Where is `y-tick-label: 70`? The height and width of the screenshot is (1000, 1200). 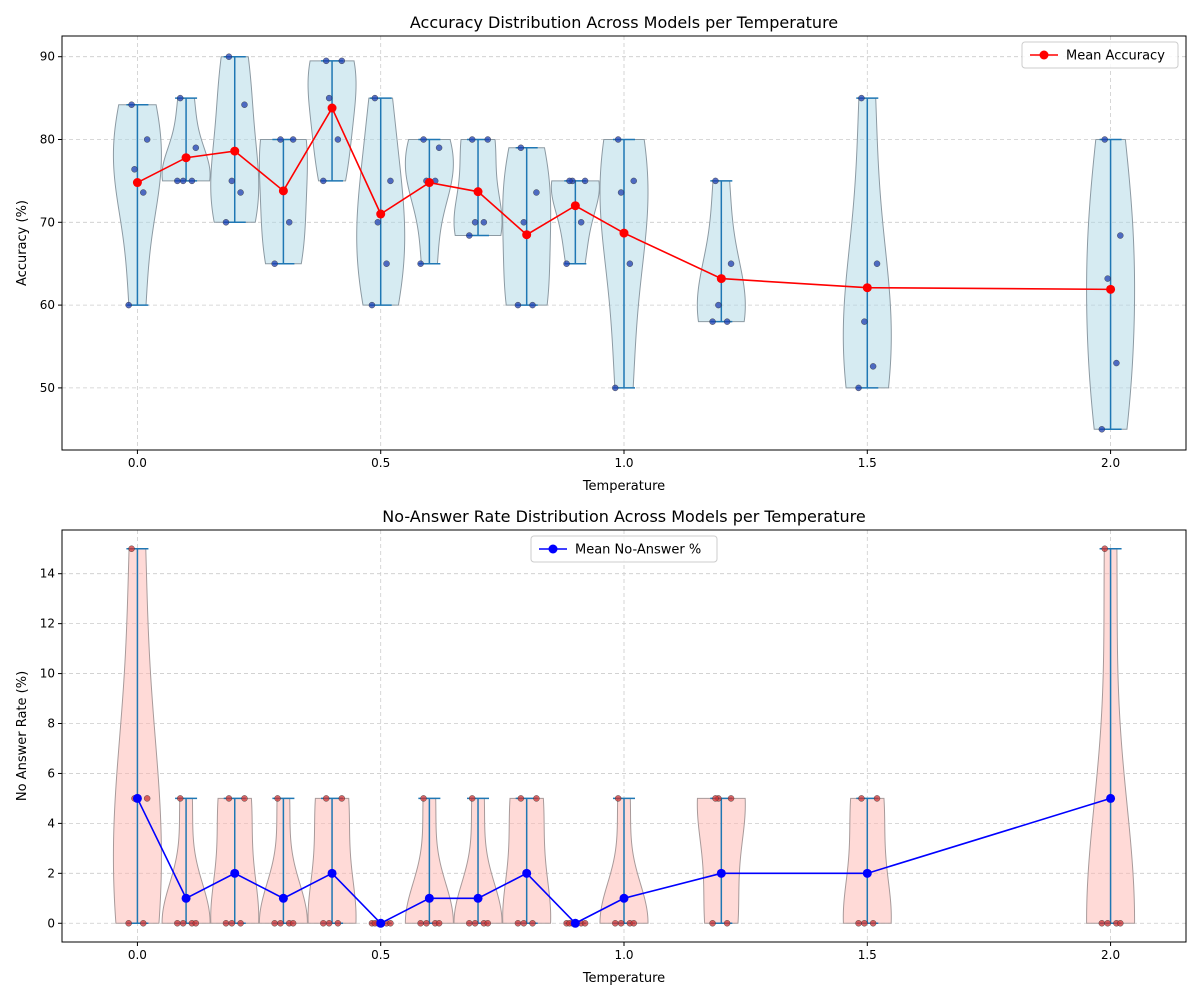 y-tick-label: 70 is located at coordinates (47, 222).